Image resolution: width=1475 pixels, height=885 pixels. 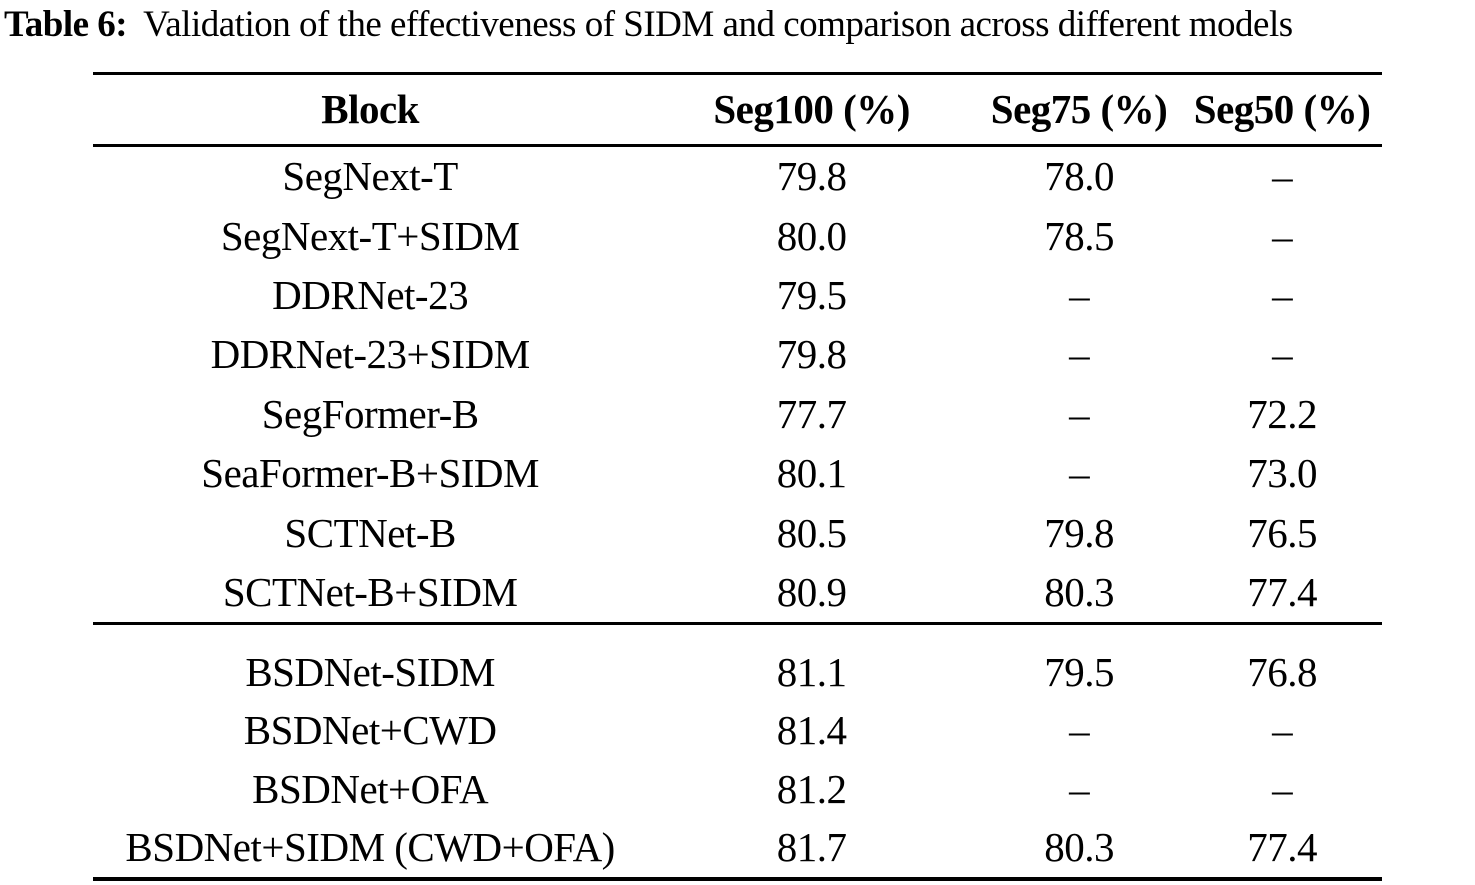 I want to click on table-top-rule, so click(x=737, y=73).